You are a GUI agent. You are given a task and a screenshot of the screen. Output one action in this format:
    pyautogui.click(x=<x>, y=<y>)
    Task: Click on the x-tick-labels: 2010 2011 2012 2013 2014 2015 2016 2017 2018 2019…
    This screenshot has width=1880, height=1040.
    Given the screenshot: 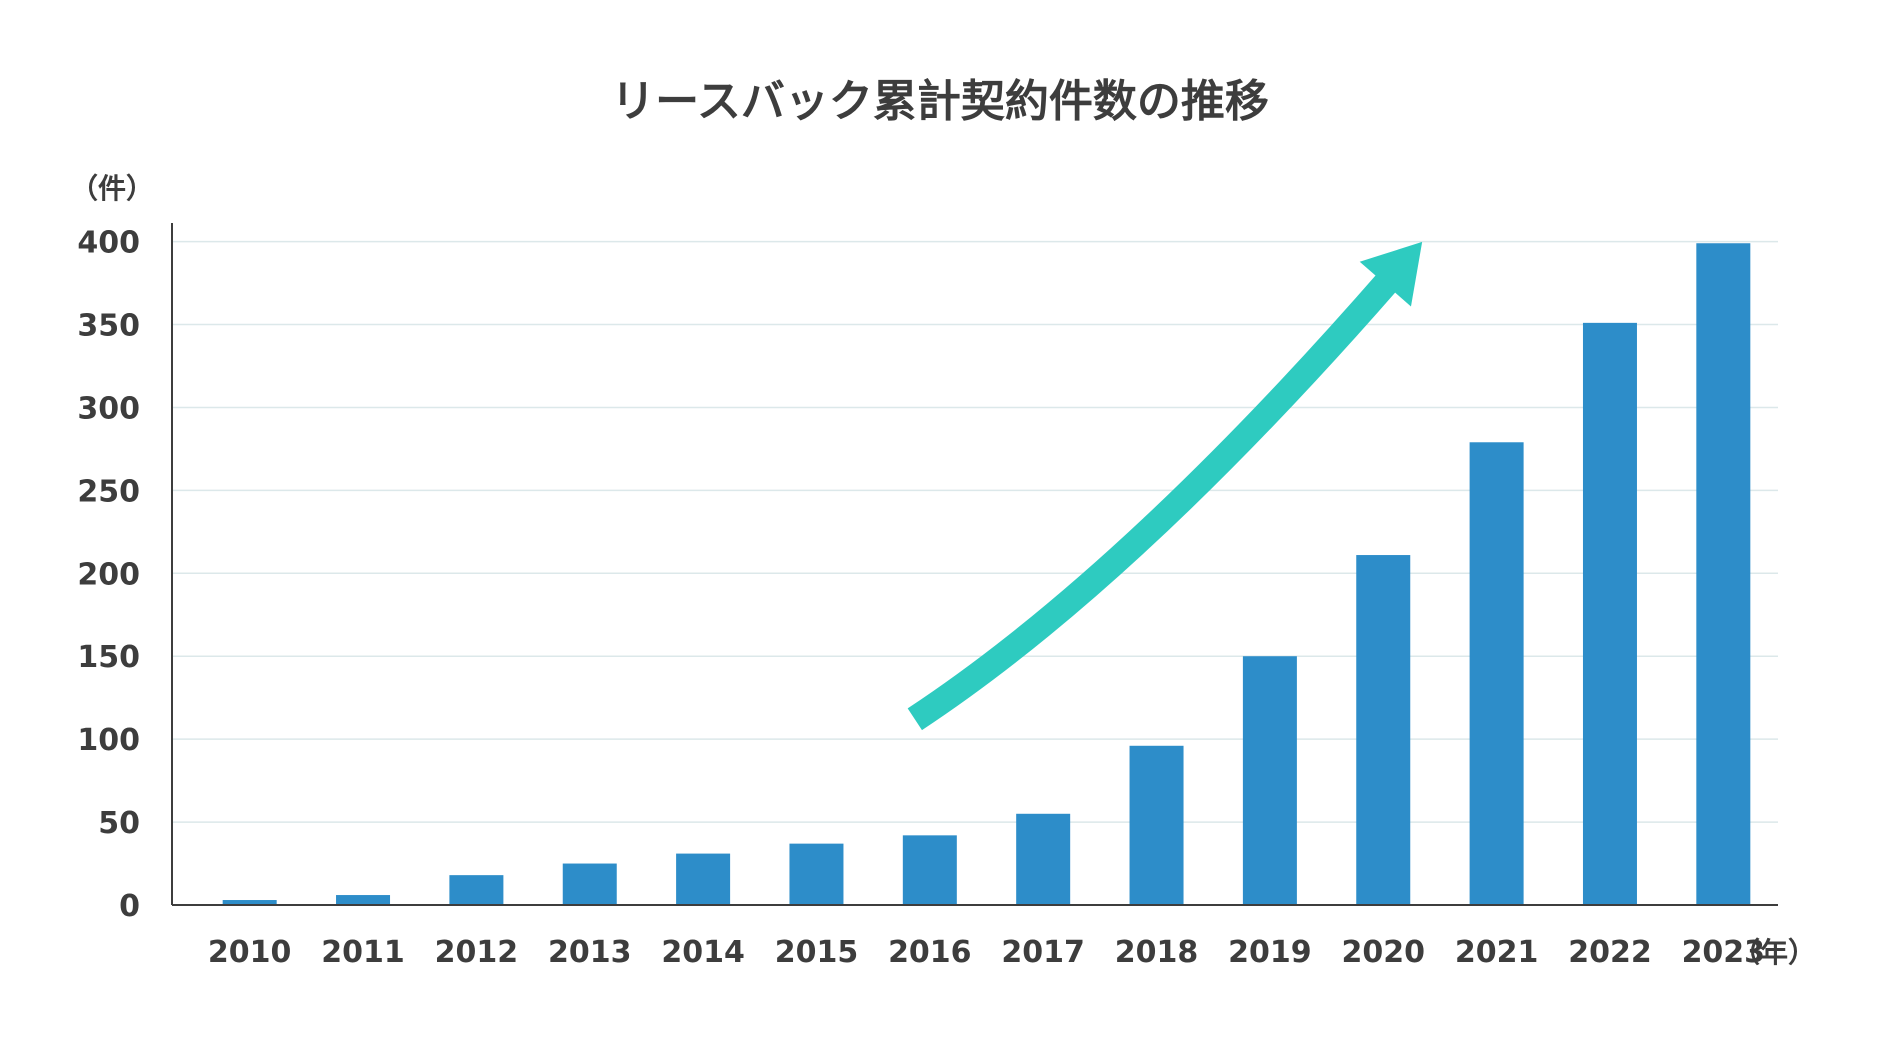 What is the action you would take?
    pyautogui.click(x=986, y=952)
    